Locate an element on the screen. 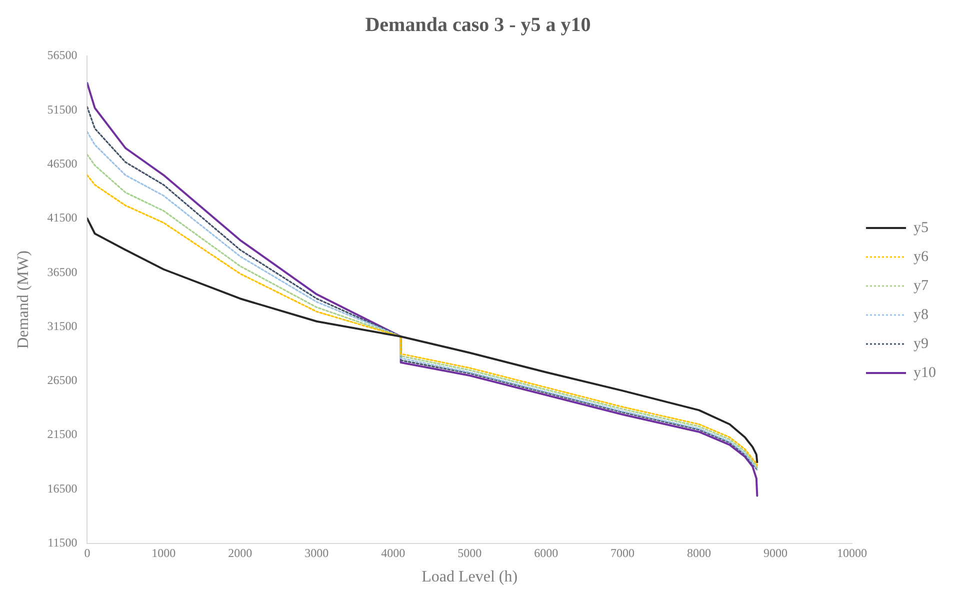 This screenshot has width=976, height=601. y-axis-title: Demand (MW) is located at coordinates (23, 299).